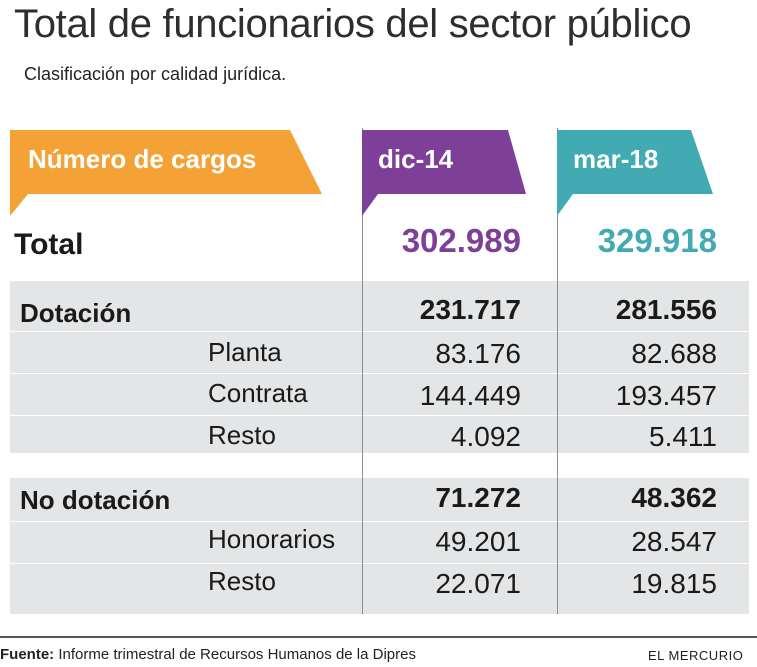  What do you see at coordinates (378, 637) in the screenshot?
I see `footer-divider` at bounding box center [378, 637].